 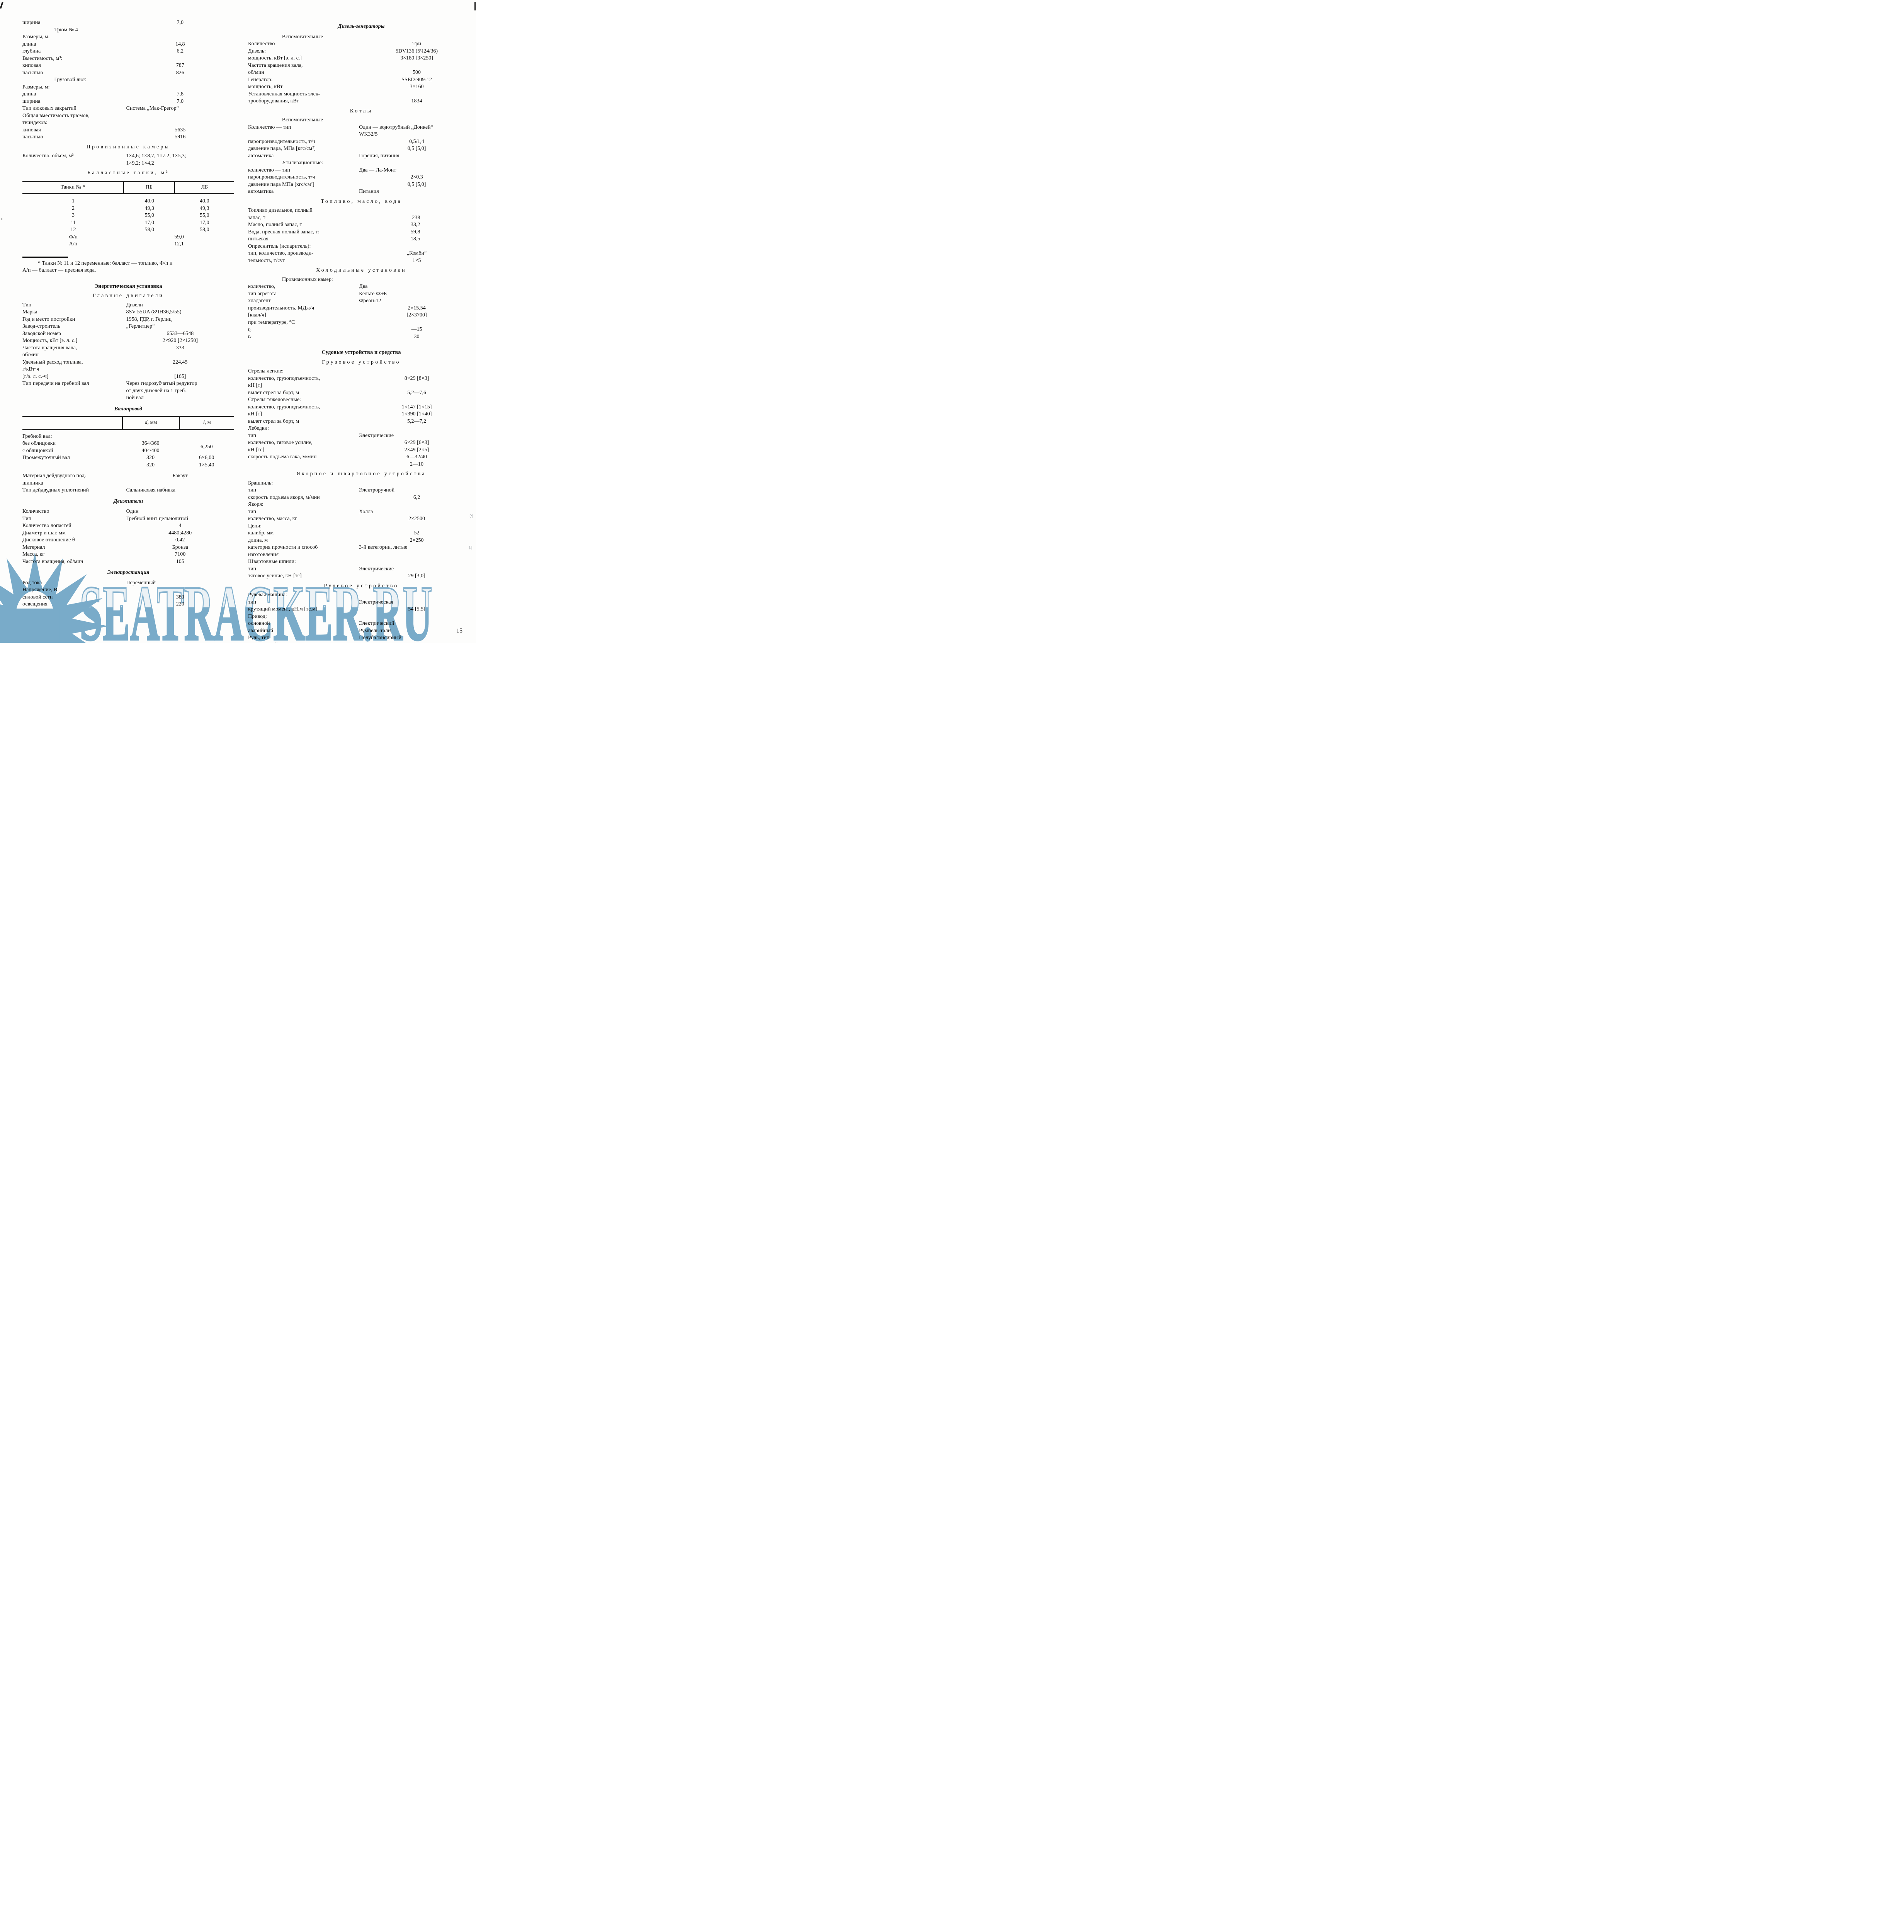 What do you see at coordinates (206, 458) in the screenshot?
I see `table-cell: 6×6,00` at bounding box center [206, 458].